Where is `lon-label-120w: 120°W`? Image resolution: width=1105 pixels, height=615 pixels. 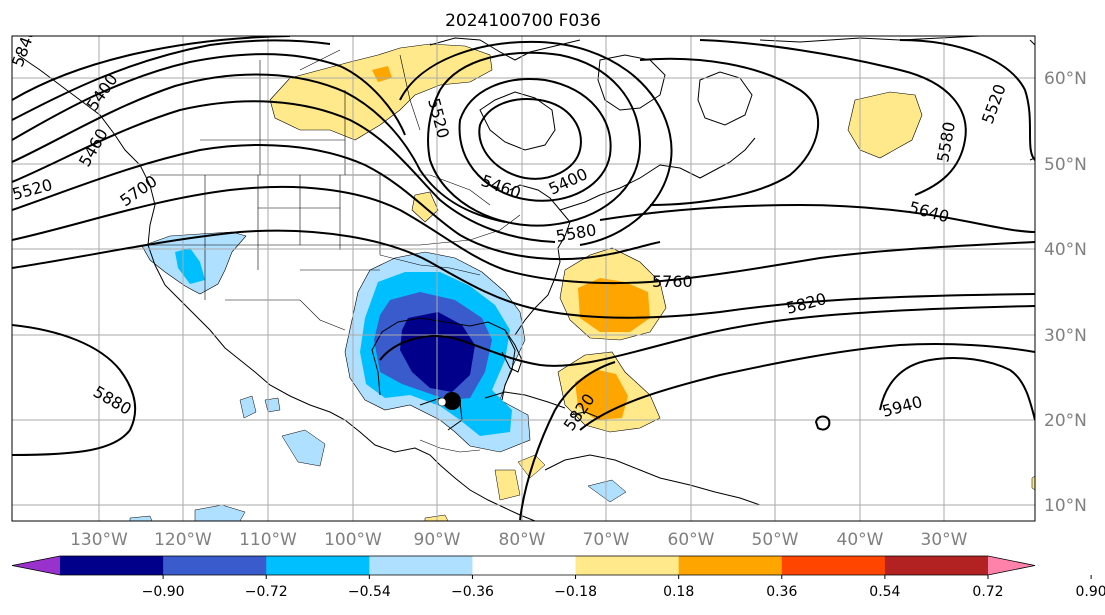
lon-label-120w: 120°W is located at coordinates (183, 540).